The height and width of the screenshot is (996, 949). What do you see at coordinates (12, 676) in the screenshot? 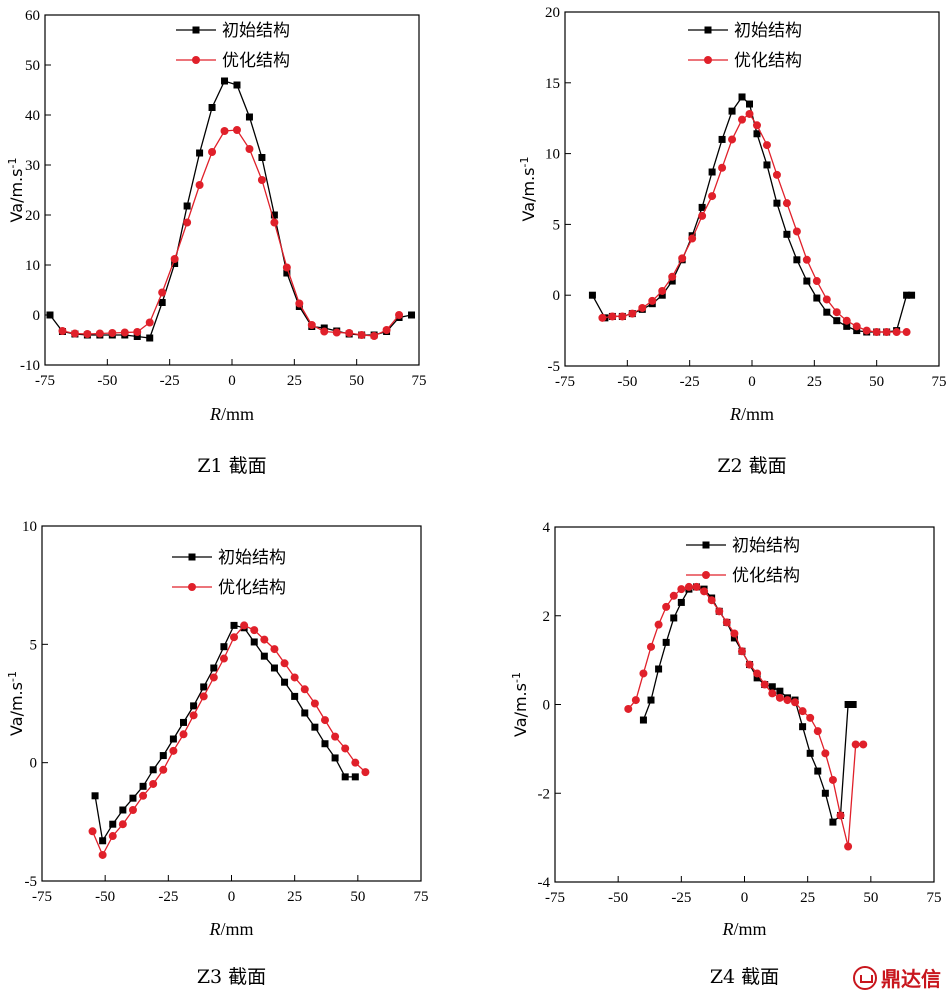
I see `y-axis-label-sup: -1` at bounding box center [12, 676].